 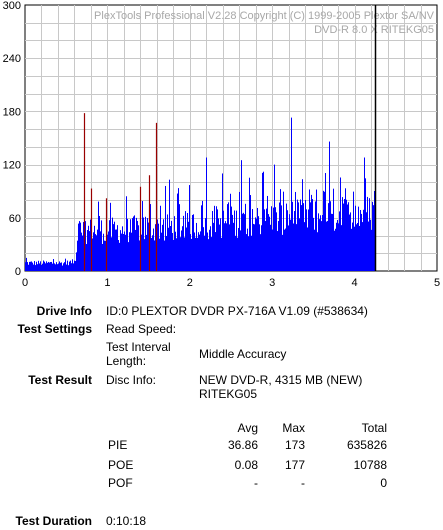 What do you see at coordinates (294, 445) in the screenshot?
I see `pie-max: 173` at bounding box center [294, 445].